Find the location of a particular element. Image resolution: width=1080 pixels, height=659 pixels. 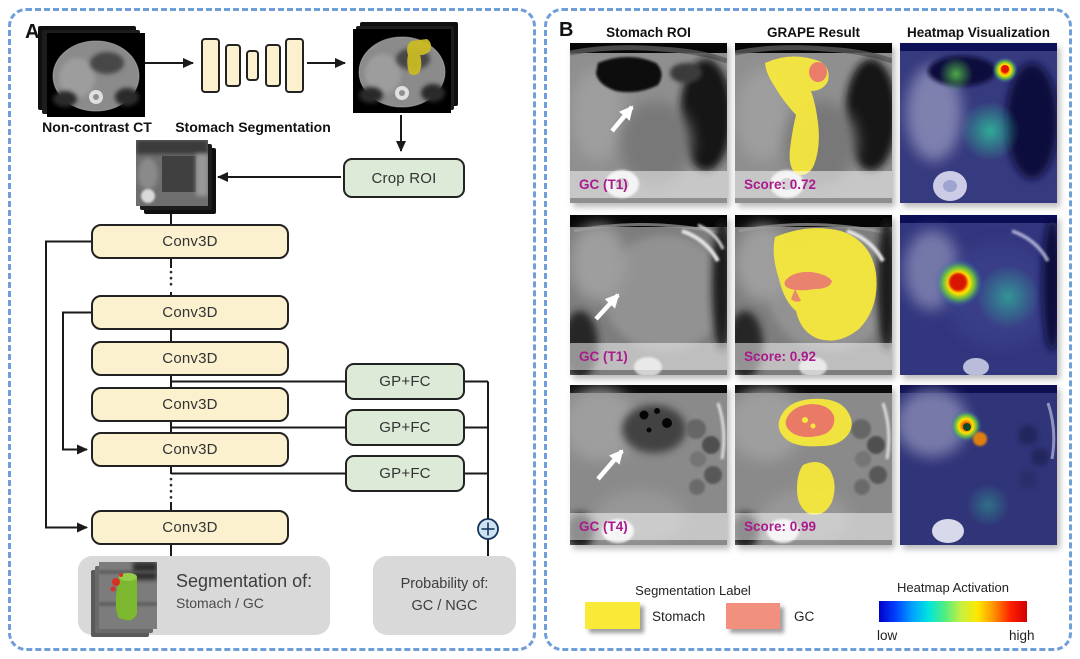

score-label-band: Score: 0.72 is located at coordinates (813, 184).